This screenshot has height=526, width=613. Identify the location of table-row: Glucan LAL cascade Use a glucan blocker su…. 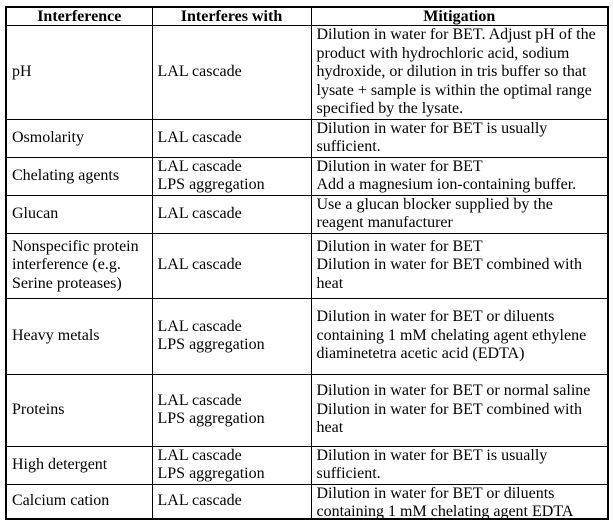
(307, 214).